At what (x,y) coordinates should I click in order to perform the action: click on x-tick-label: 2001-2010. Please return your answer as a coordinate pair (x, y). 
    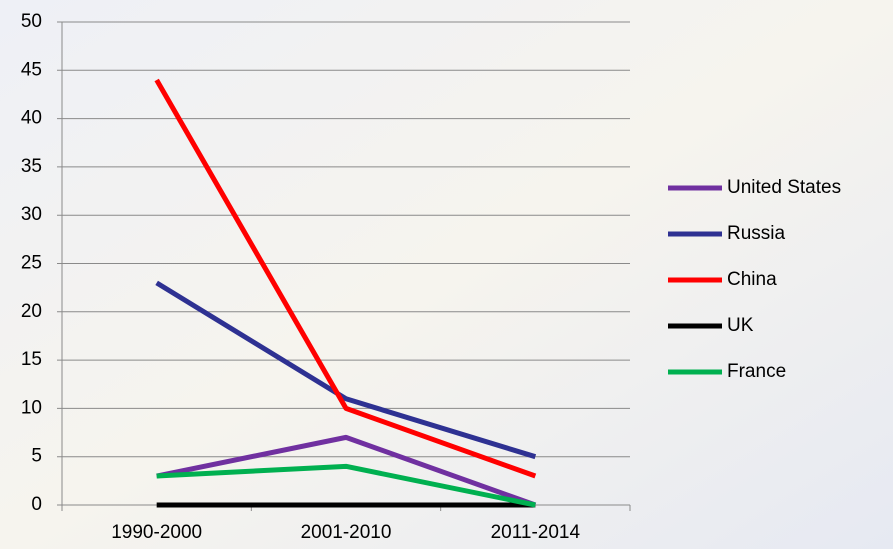
    Looking at the image, I should click on (346, 532).